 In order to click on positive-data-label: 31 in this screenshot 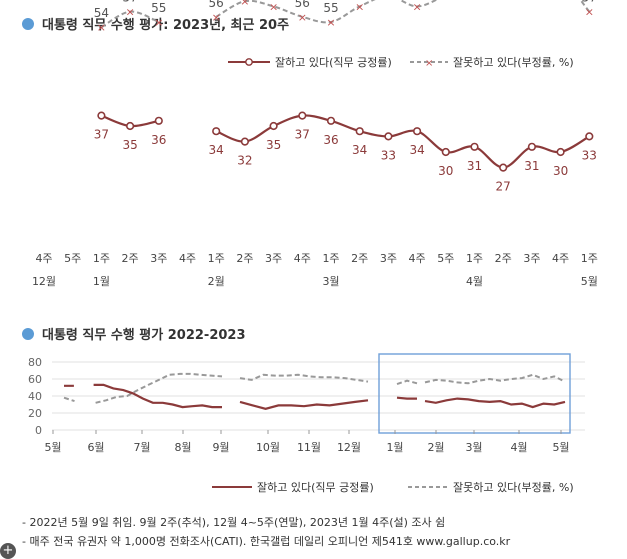, I will do `click(531, 166)`.